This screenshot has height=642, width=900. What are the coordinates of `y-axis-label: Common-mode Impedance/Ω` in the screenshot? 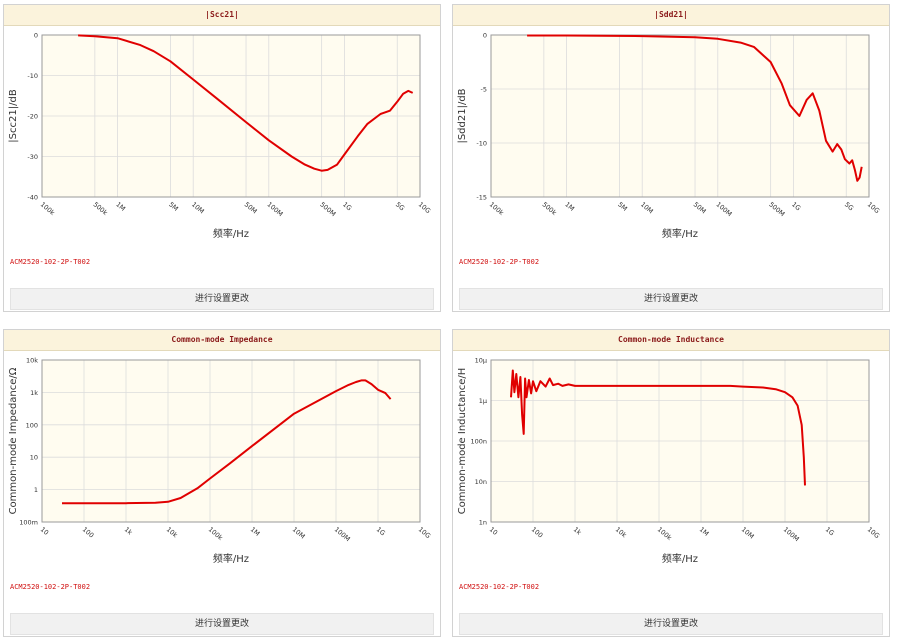 It's located at (13, 440).